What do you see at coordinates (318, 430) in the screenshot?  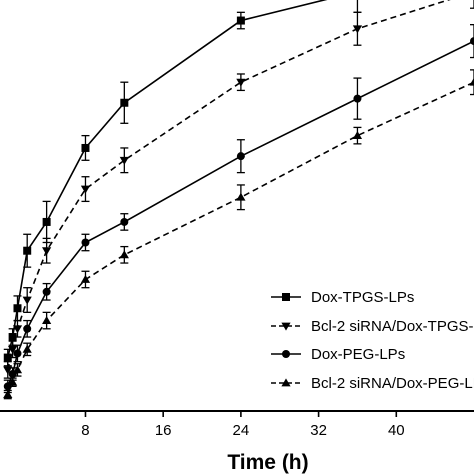 I see `x-tick-label: 32` at bounding box center [318, 430].